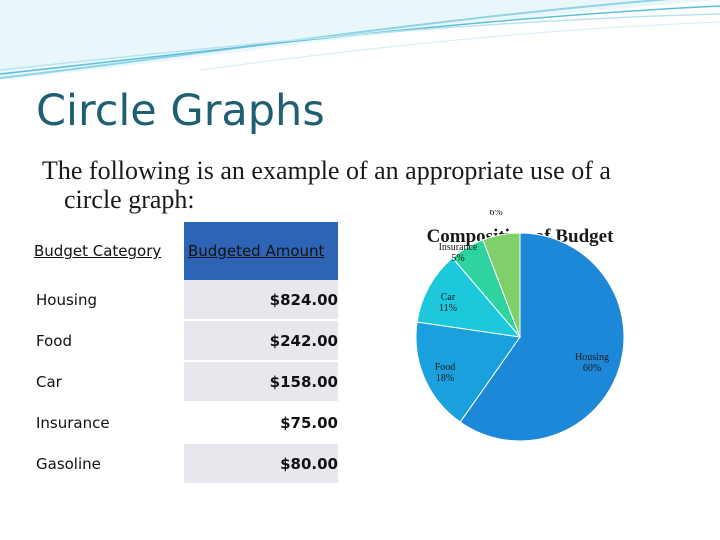  What do you see at coordinates (109, 341) in the screenshot?
I see `category-cell: Food` at bounding box center [109, 341].